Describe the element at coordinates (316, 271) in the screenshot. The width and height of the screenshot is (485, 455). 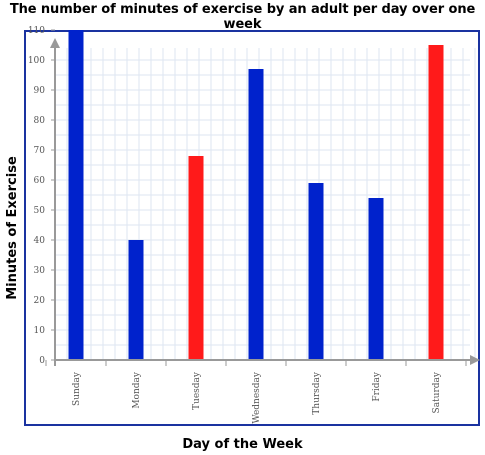
I see `bar-thursday` at that location.